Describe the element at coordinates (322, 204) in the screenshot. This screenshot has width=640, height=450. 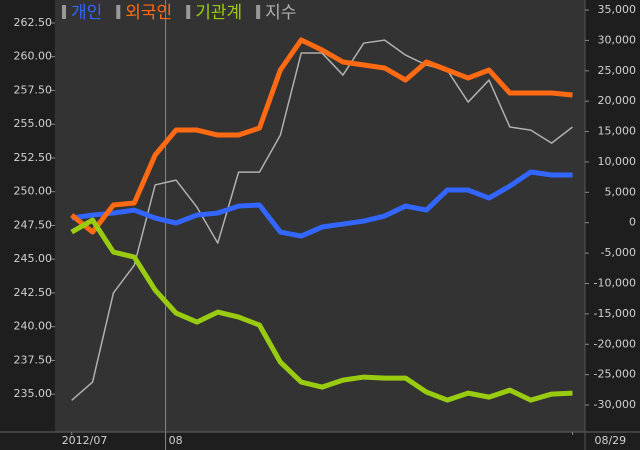
I see `series-line` at that location.